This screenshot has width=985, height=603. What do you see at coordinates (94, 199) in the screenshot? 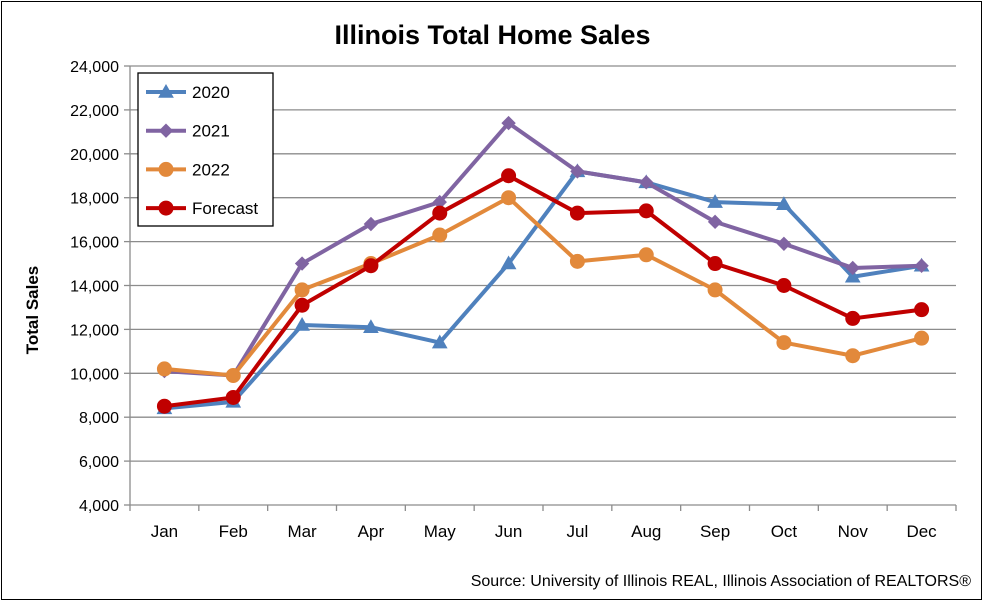
I see `y-tick-label: 18,000` at bounding box center [94, 199].